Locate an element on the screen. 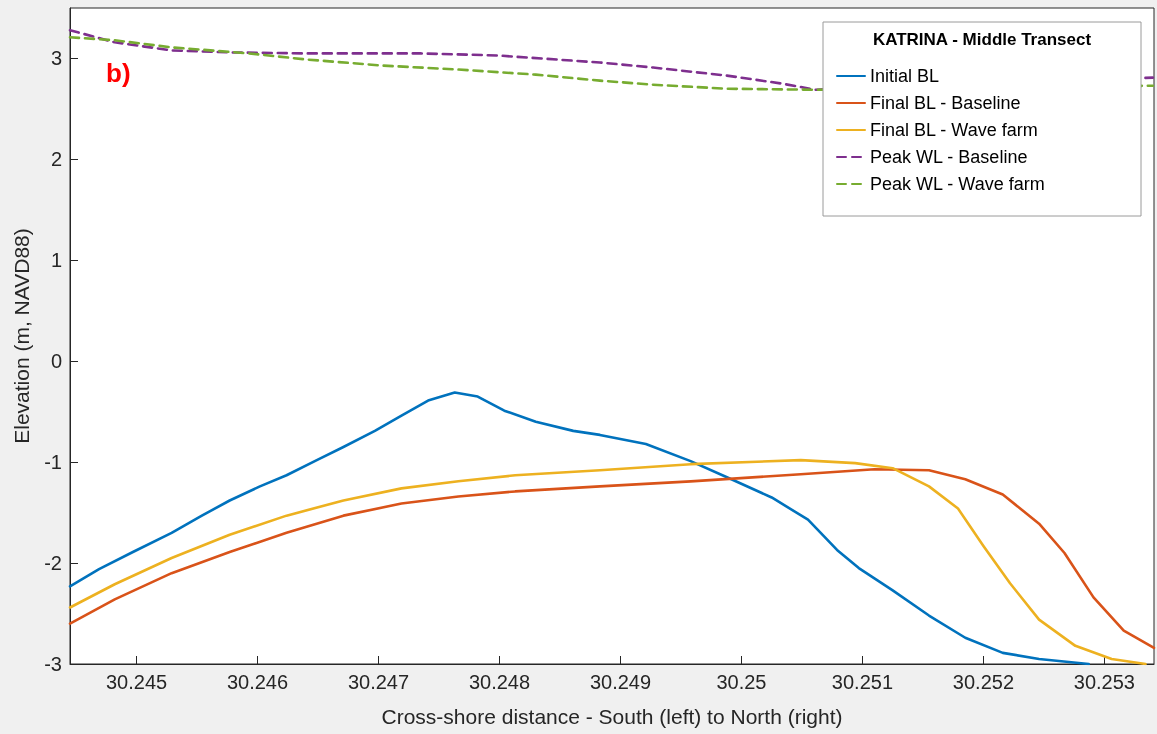 The width and height of the screenshot is (1157, 734). y-tick-label: 0 is located at coordinates (56, 361).